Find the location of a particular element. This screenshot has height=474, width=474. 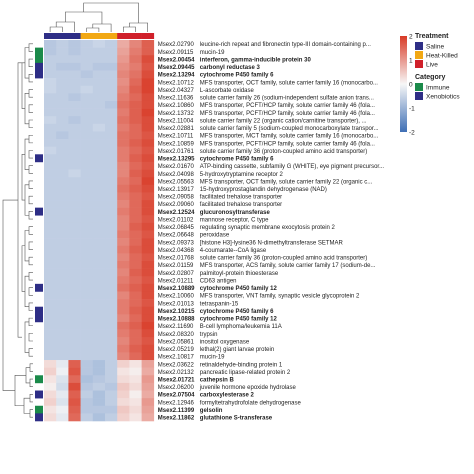

category-swatch-immune is located at coordinates (39, 409).